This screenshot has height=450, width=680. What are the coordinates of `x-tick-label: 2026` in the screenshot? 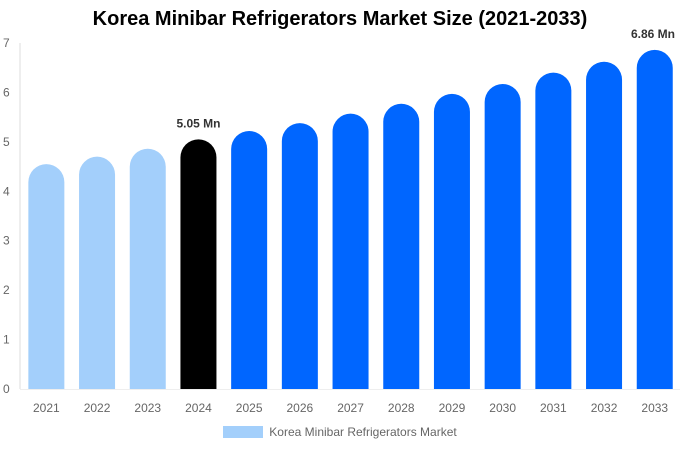 It's located at (299, 408).